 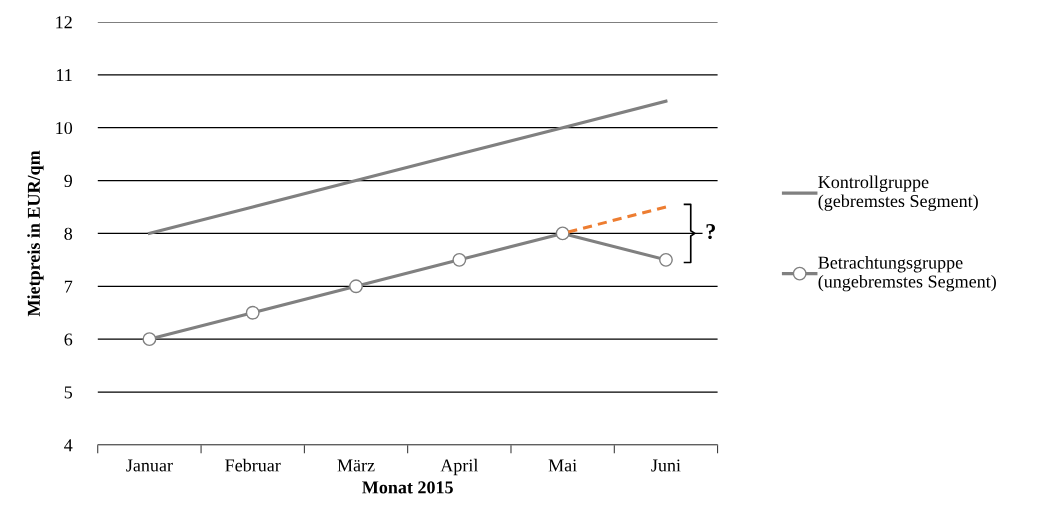 What do you see at coordinates (407, 487) in the screenshot?
I see `x-axis-title: Monat 2015` at bounding box center [407, 487].